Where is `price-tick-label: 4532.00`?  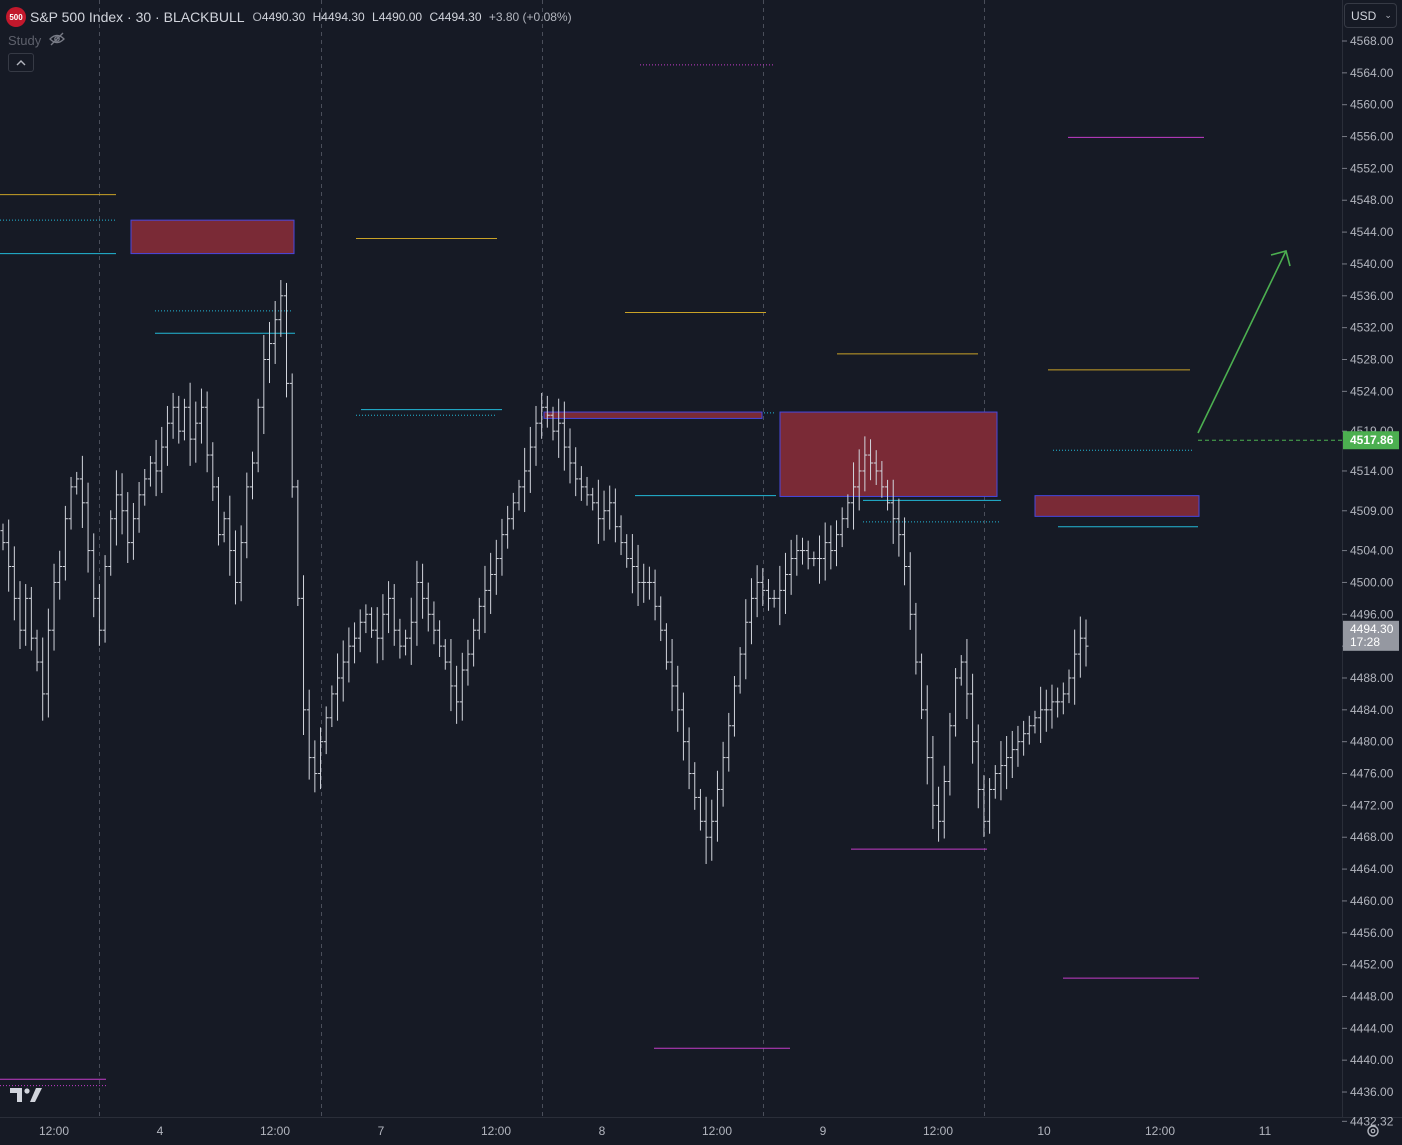 price-tick-label: 4532.00 is located at coordinates (1372, 328).